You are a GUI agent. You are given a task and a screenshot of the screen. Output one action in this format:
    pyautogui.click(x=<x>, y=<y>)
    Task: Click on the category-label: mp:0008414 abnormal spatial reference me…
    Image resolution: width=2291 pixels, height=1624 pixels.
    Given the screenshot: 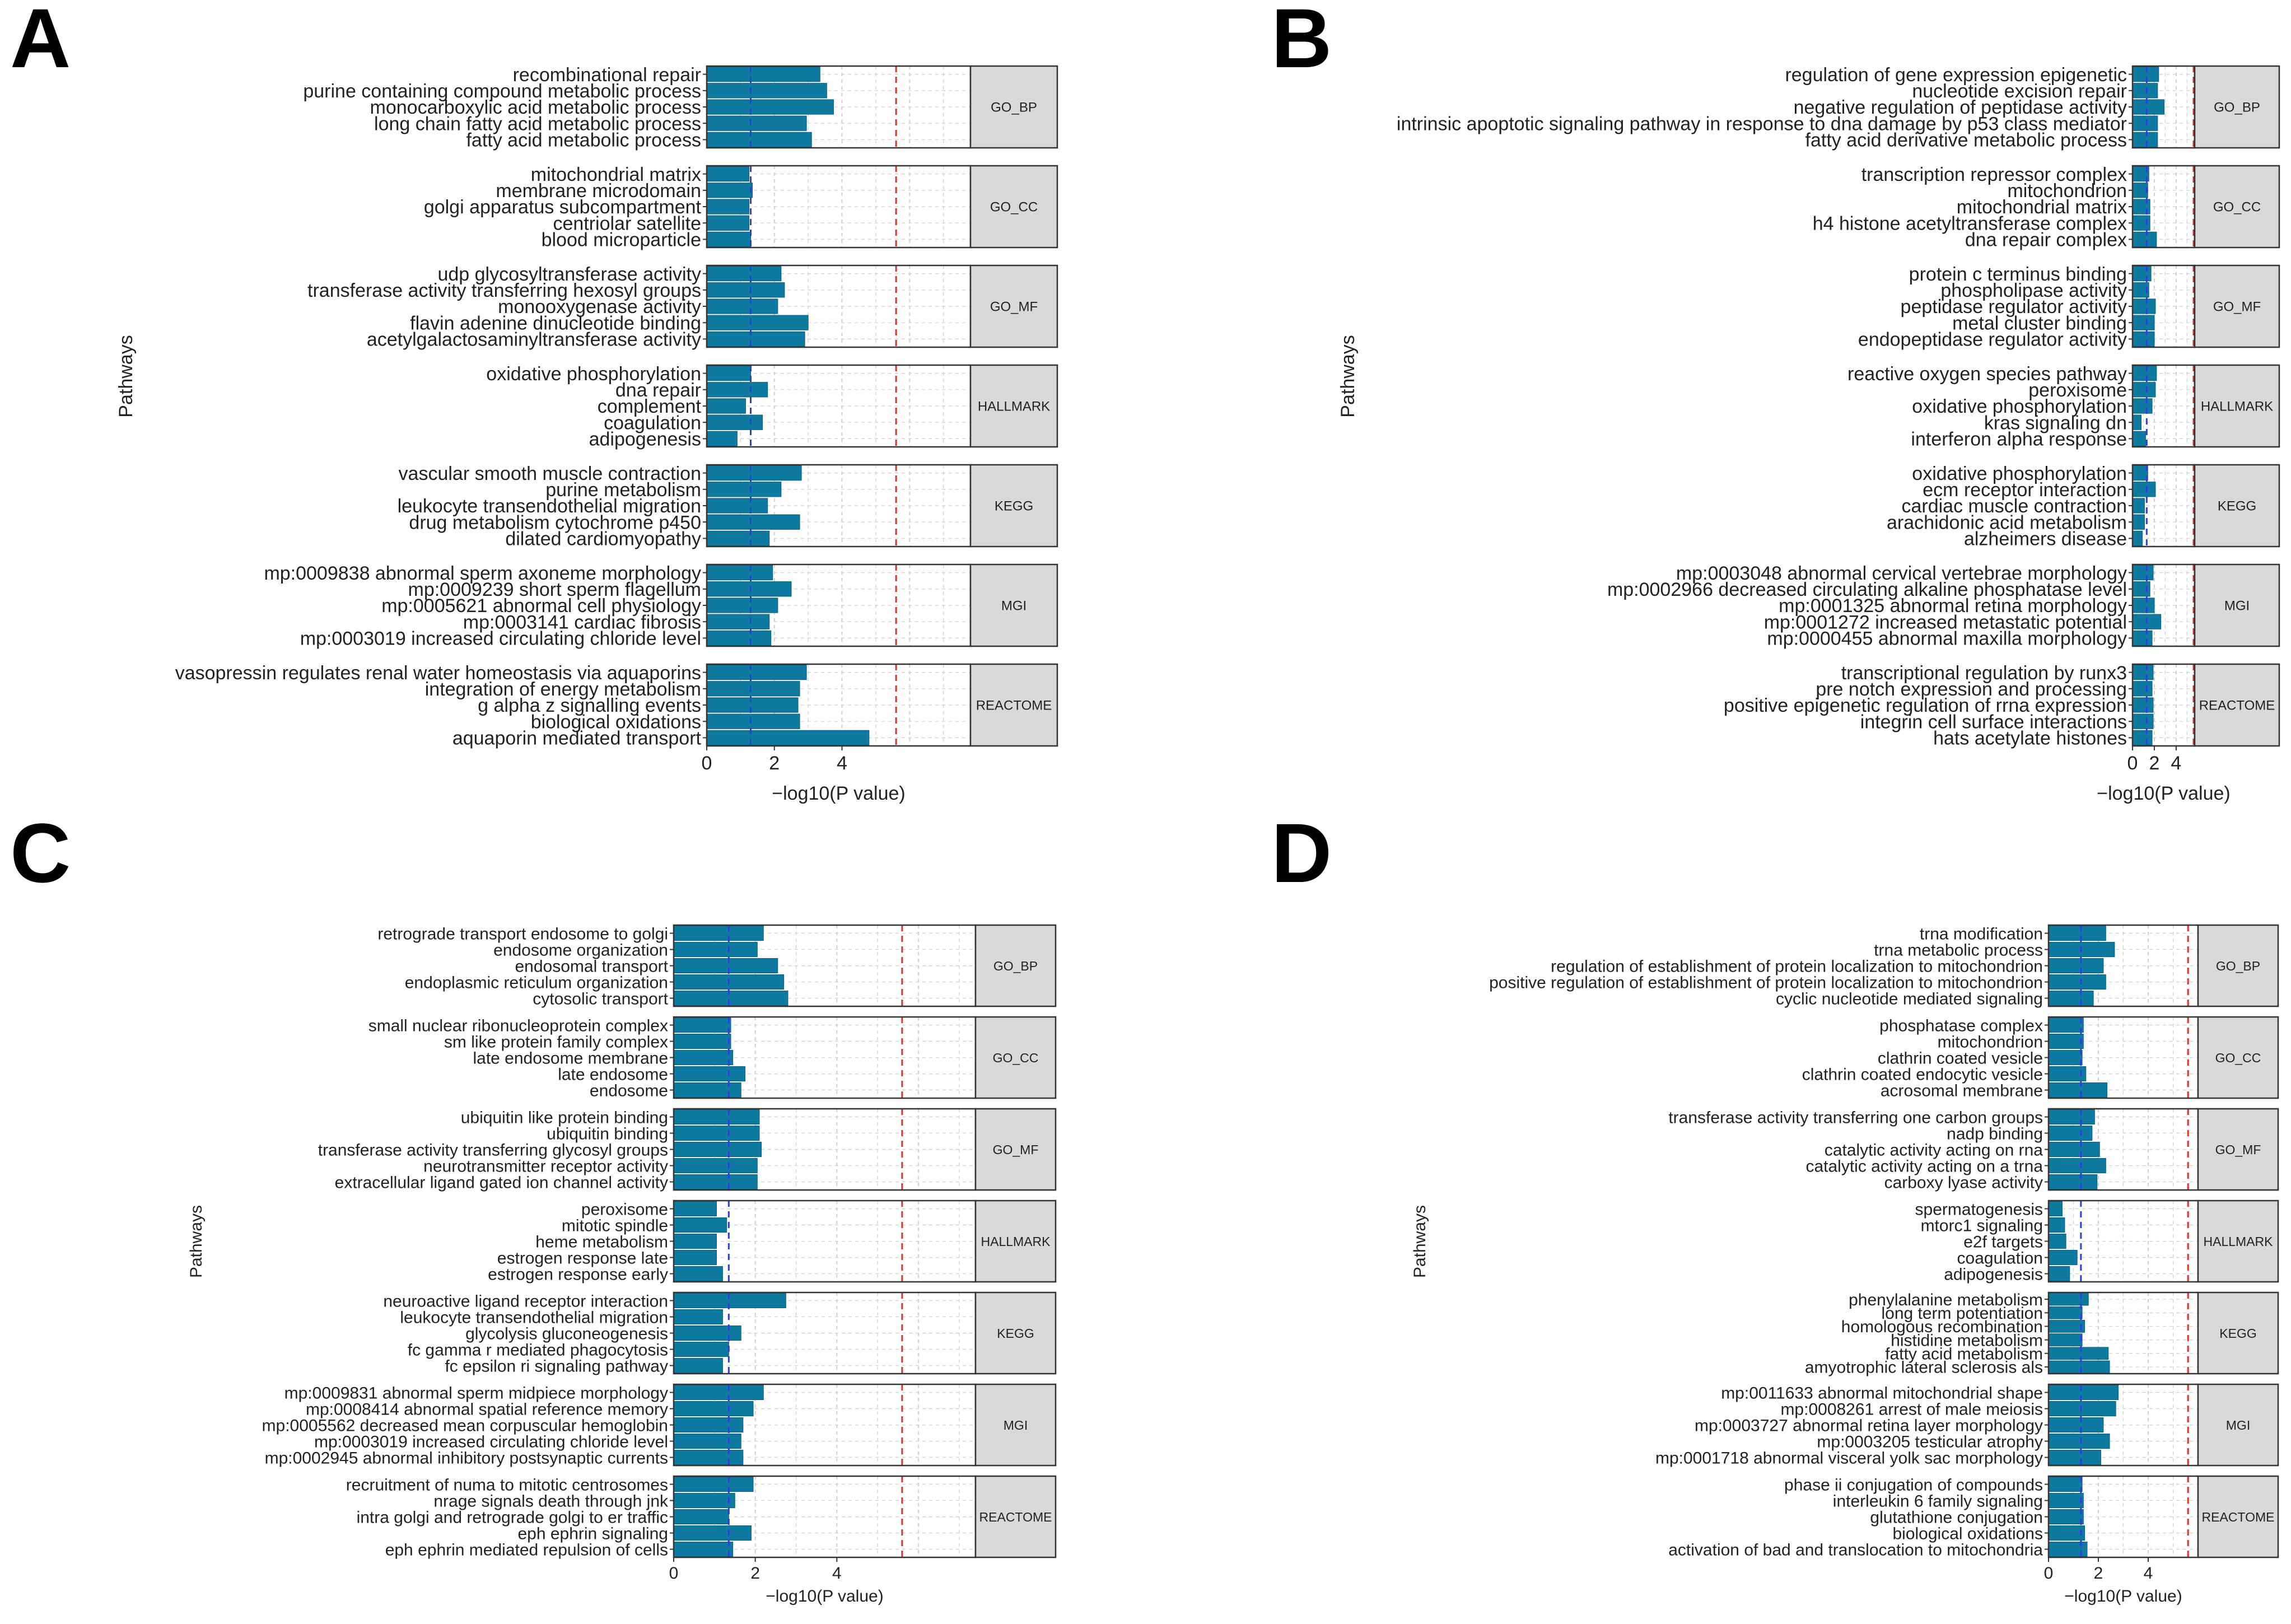 What is the action you would take?
    pyautogui.click(x=487, y=1409)
    